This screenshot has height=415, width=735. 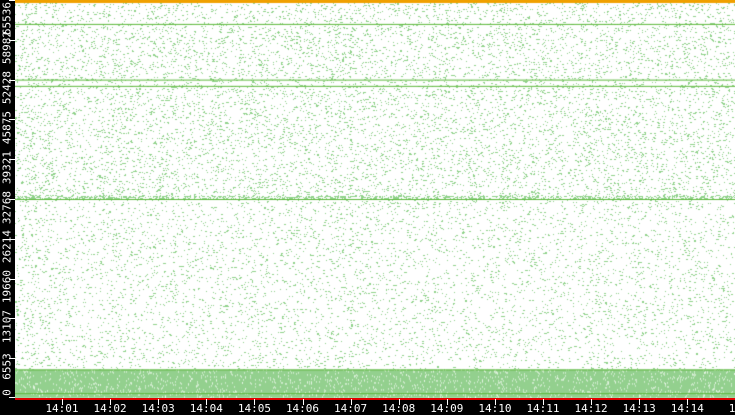 I want to click on x-tick-label: 14:12, so click(x=591, y=408).